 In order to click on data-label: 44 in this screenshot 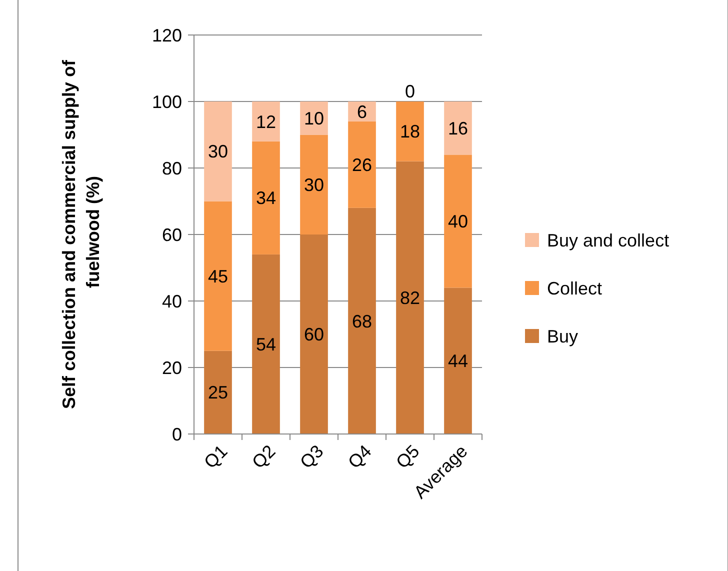, I will do `click(458, 361)`.